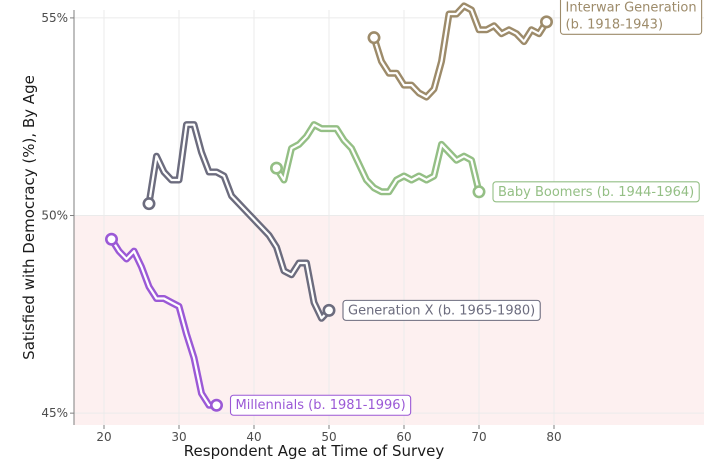  Describe the element at coordinates (253, 437) in the screenshot. I see `x-tick-label: 40` at that location.